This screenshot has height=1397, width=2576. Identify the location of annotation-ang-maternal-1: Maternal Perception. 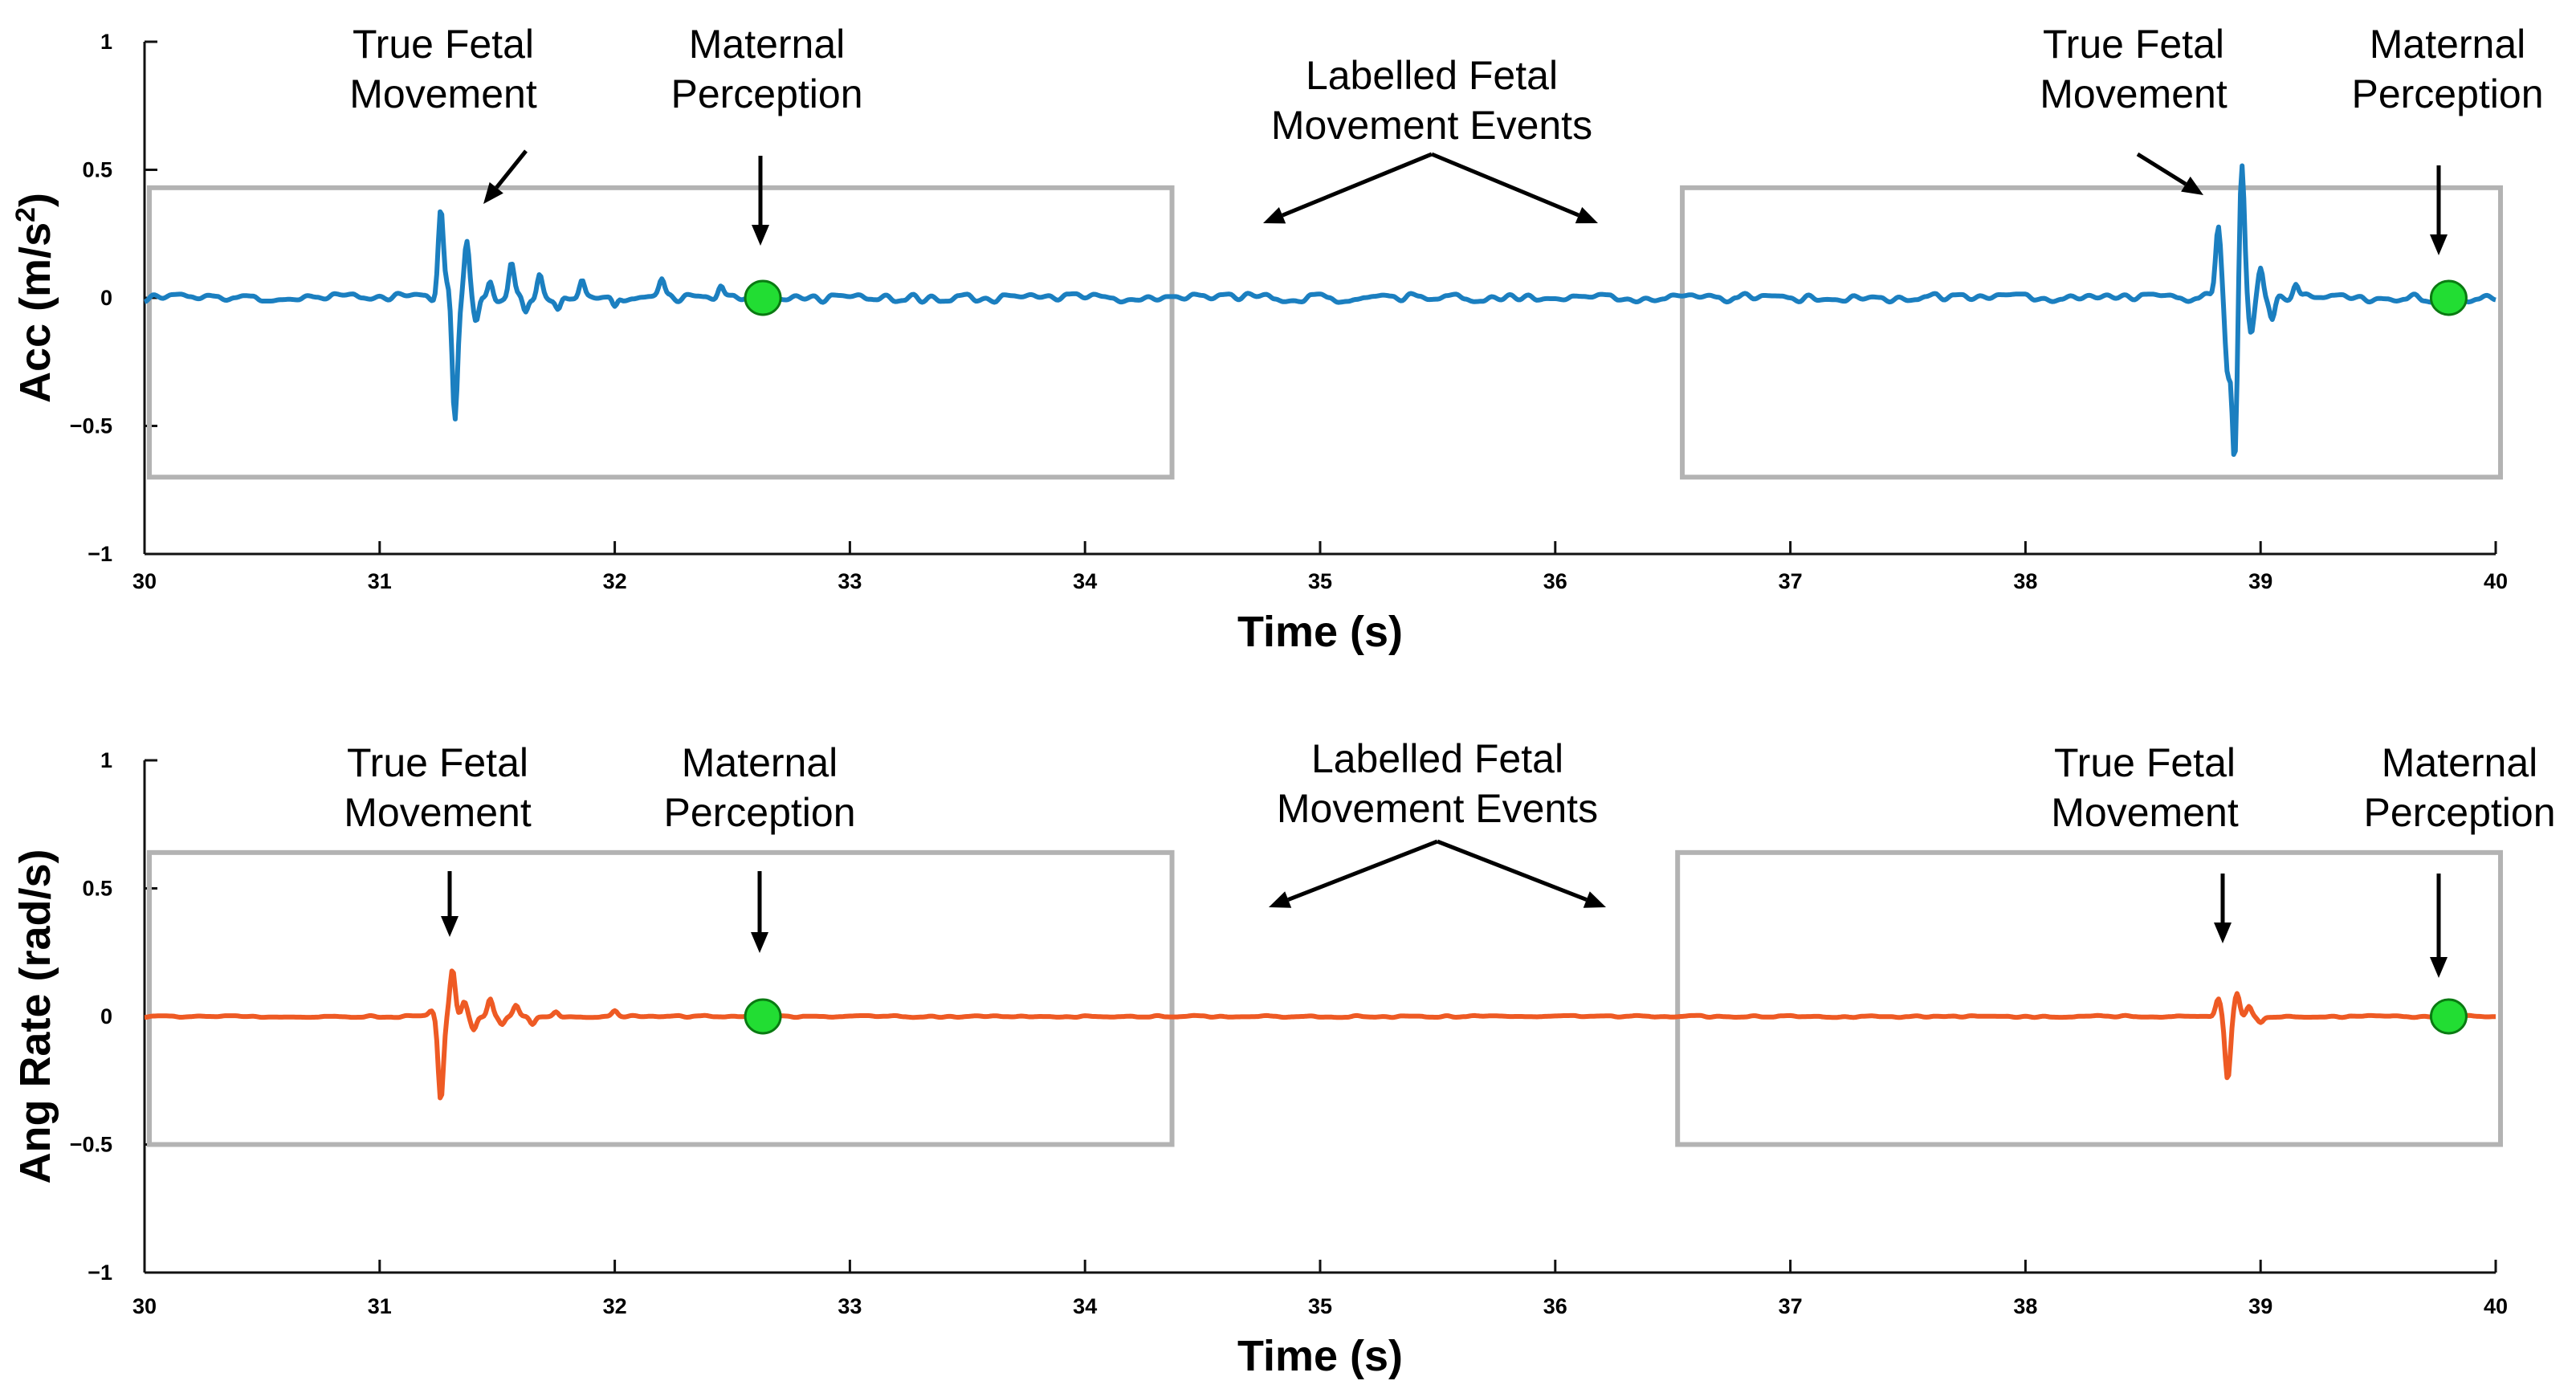
(759, 788).